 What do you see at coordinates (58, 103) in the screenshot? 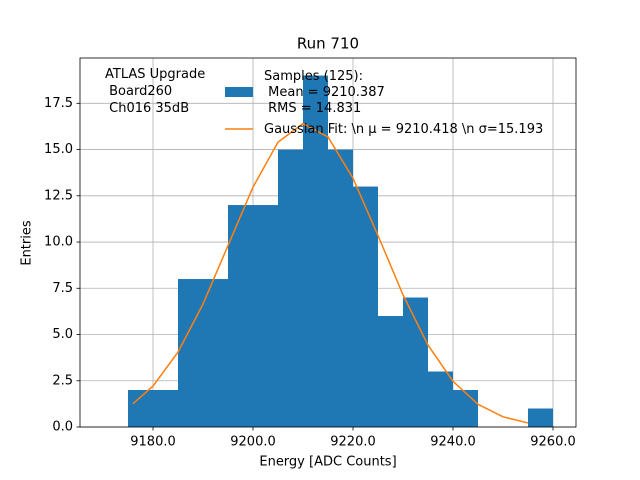
I see `y-tick-label: 17.5` at bounding box center [58, 103].